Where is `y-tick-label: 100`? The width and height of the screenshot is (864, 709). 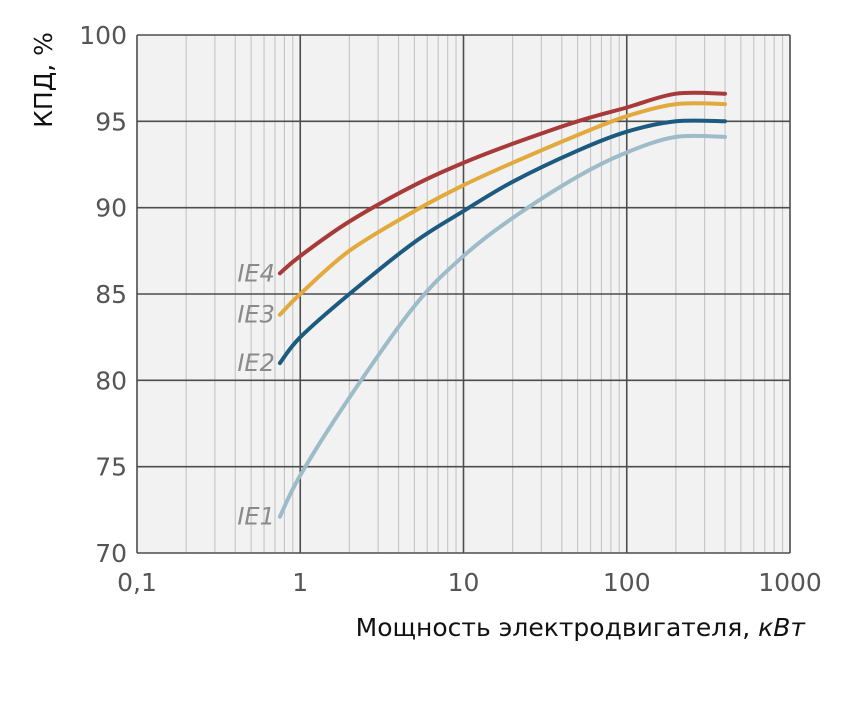 y-tick-label: 100 is located at coordinates (103, 35).